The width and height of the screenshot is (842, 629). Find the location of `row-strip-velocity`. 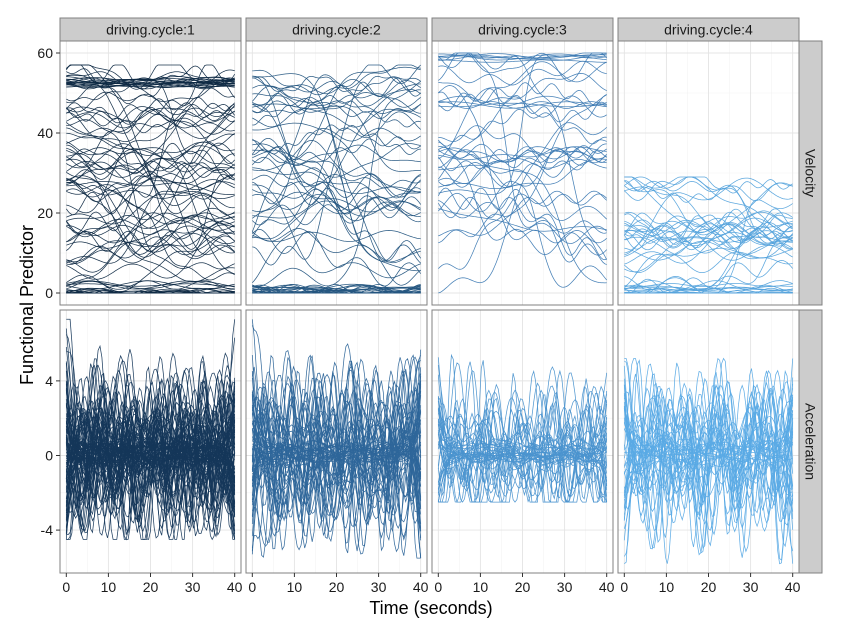

row-strip-velocity is located at coordinates (810, 173).